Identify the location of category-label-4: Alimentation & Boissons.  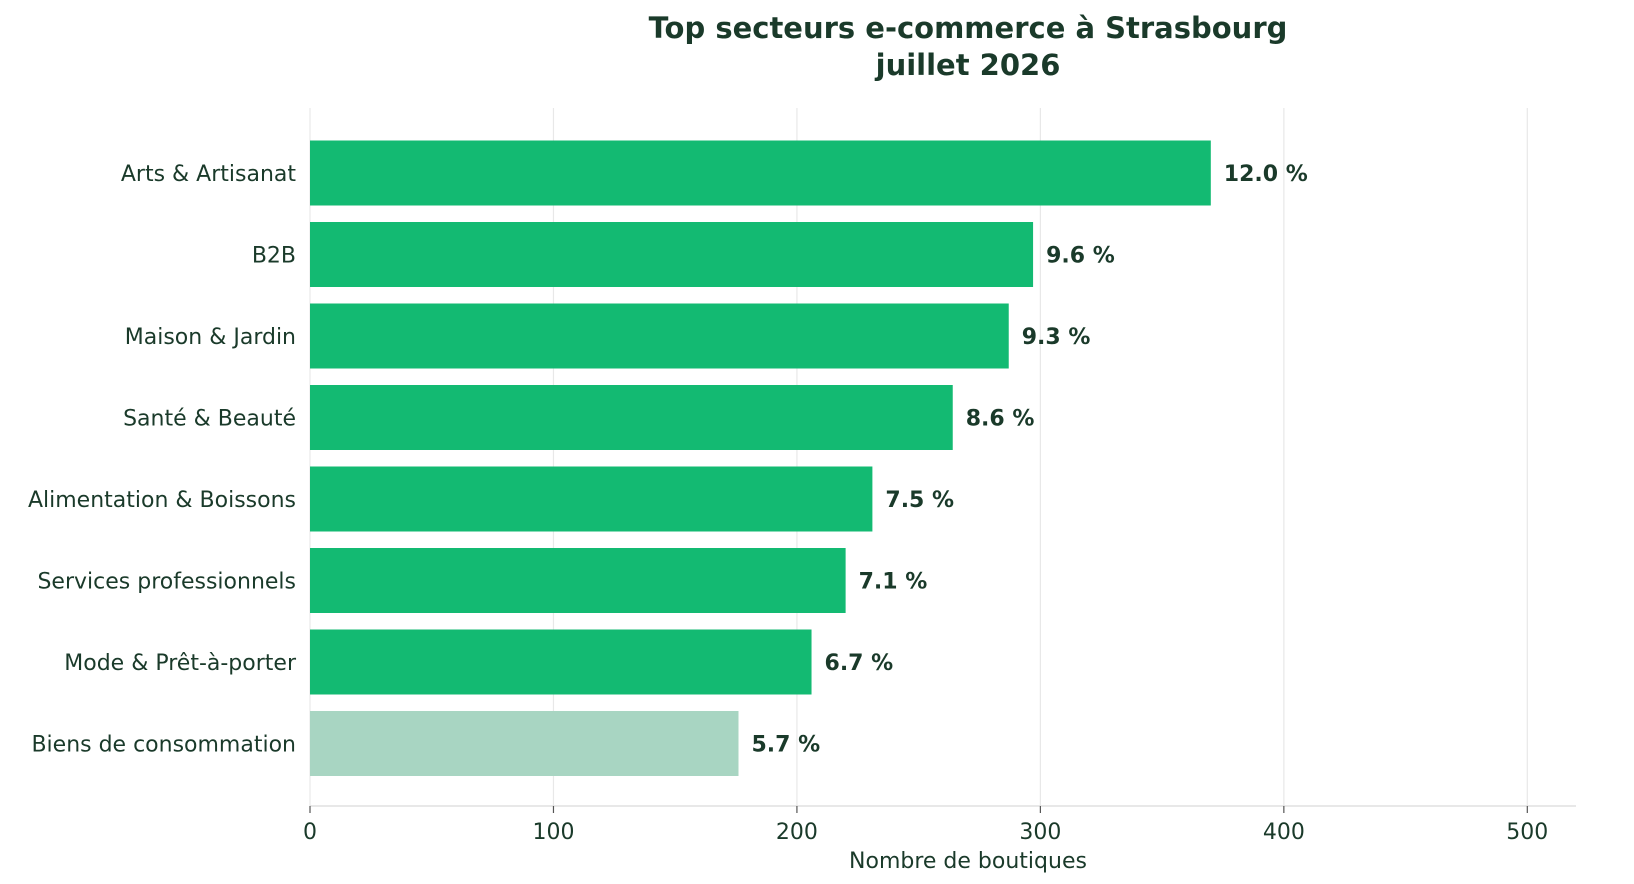
(162, 500).